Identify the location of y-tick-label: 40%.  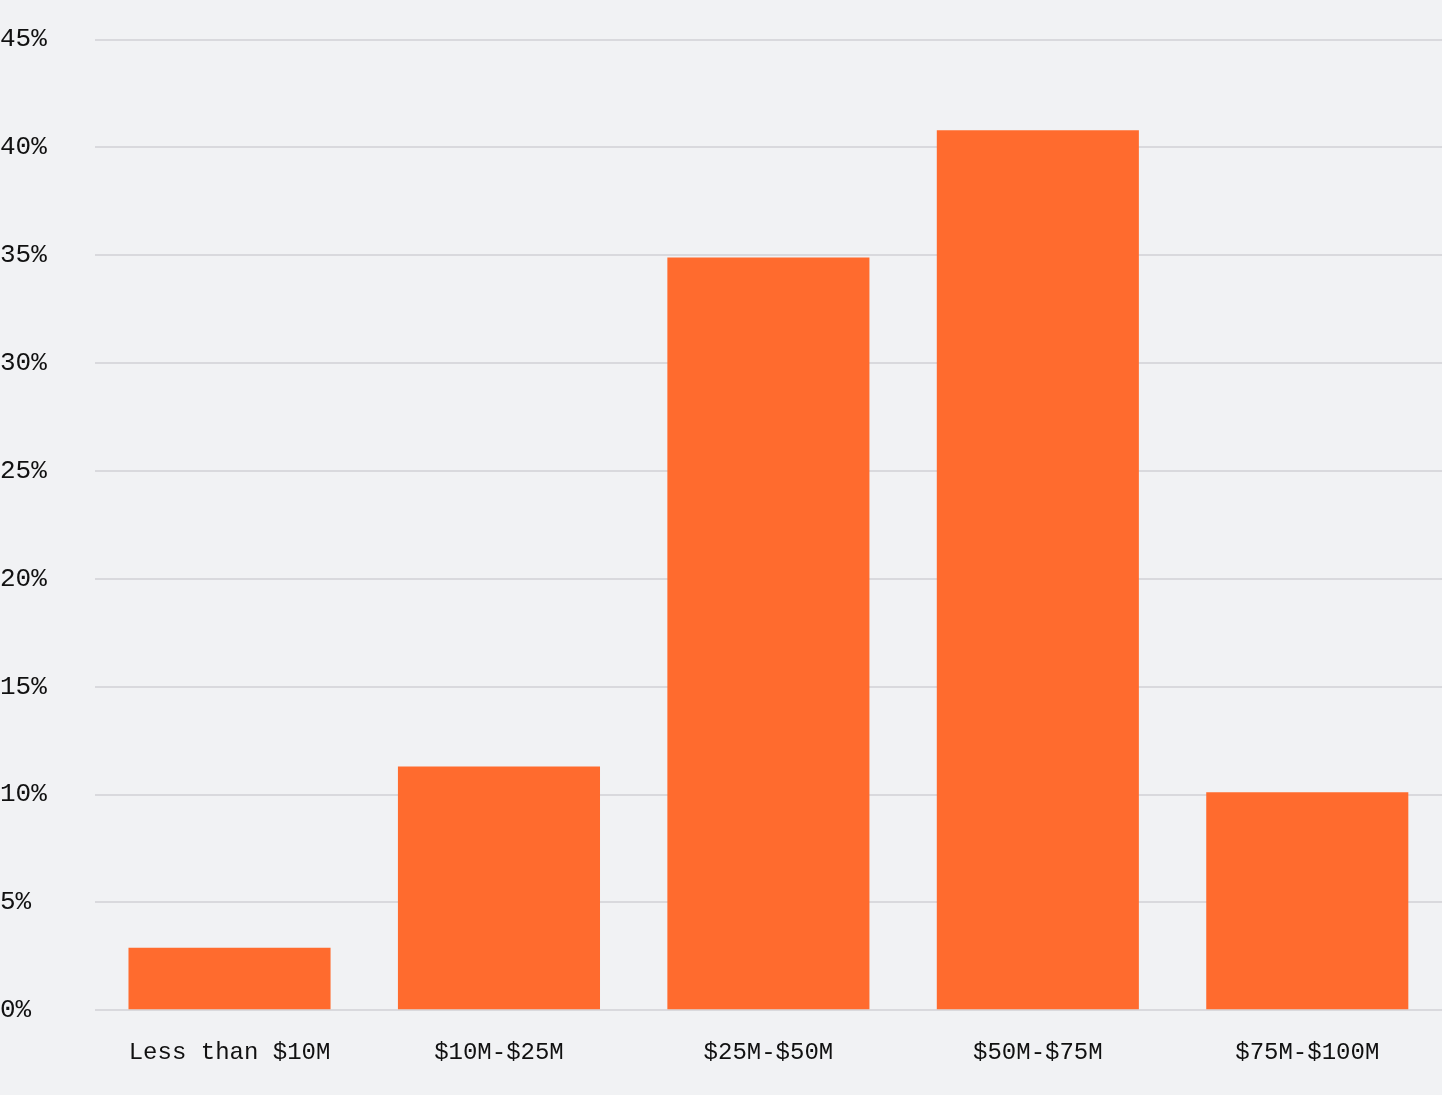
(24, 147).